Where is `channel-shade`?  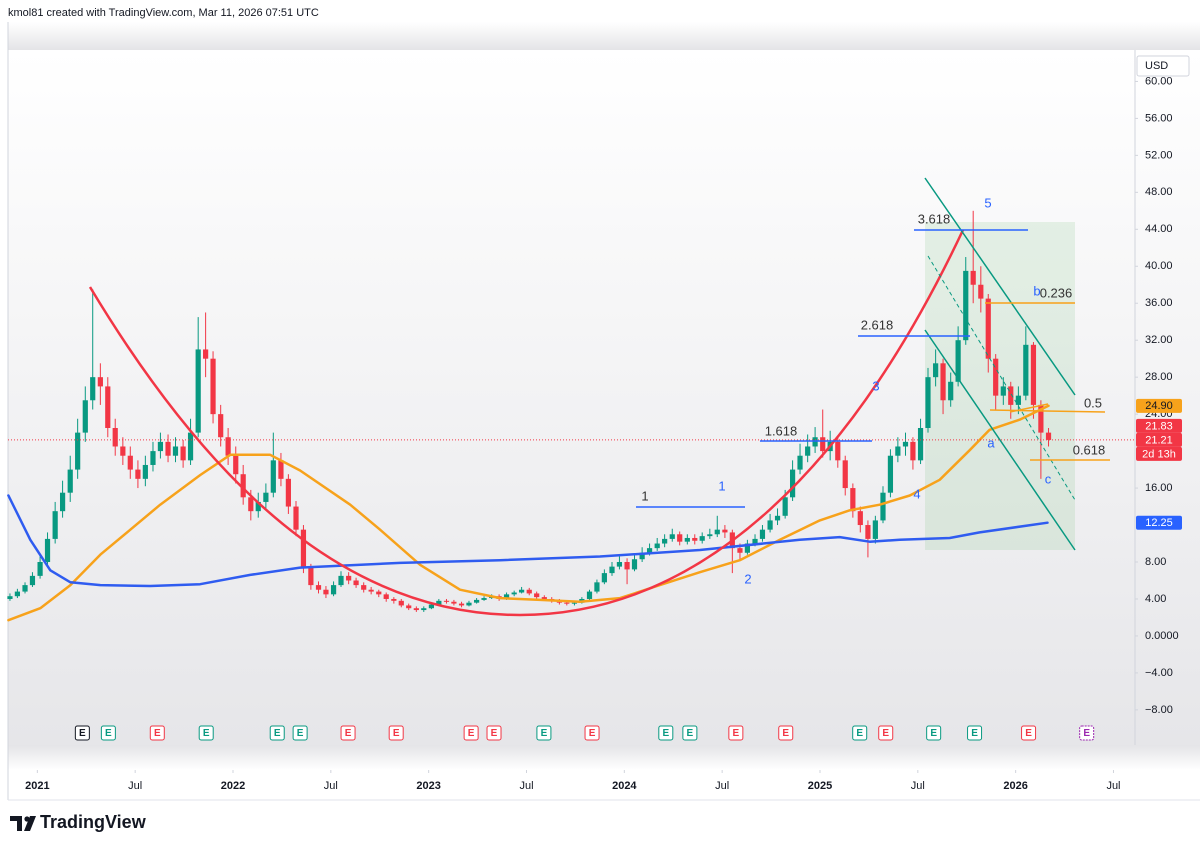 channel-shade is located at coordinates (1000, 386).